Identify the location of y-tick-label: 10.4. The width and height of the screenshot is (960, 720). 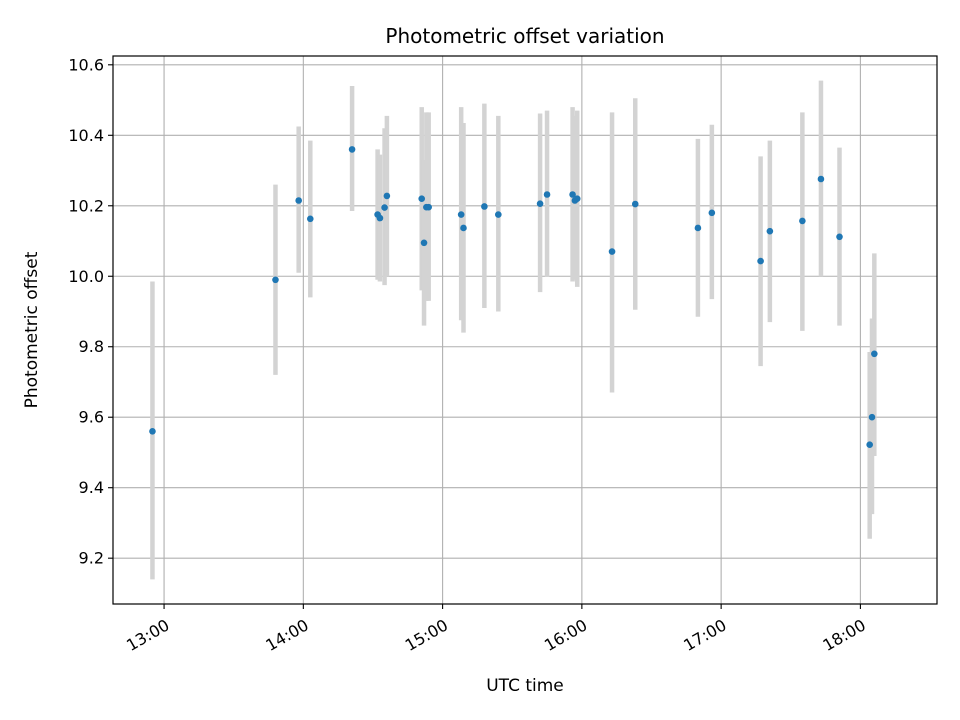
(86, 135).